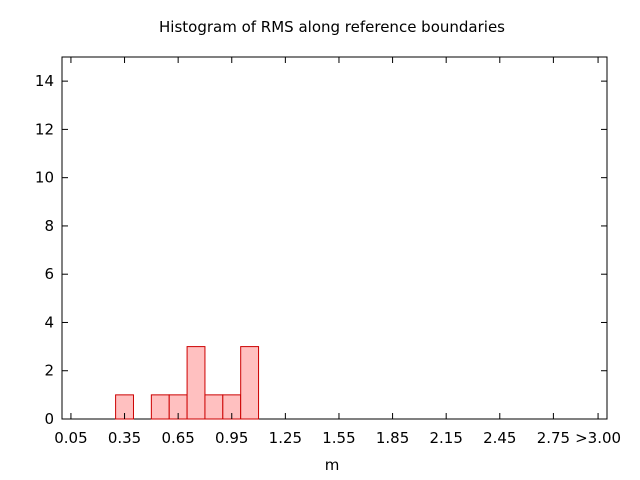 The height and width of the screenshot is (480, 640). What do you see at coordinates (44, 81) in the screenshot?
I see `y-tick-label: 14` at bounding box center [44, 81].